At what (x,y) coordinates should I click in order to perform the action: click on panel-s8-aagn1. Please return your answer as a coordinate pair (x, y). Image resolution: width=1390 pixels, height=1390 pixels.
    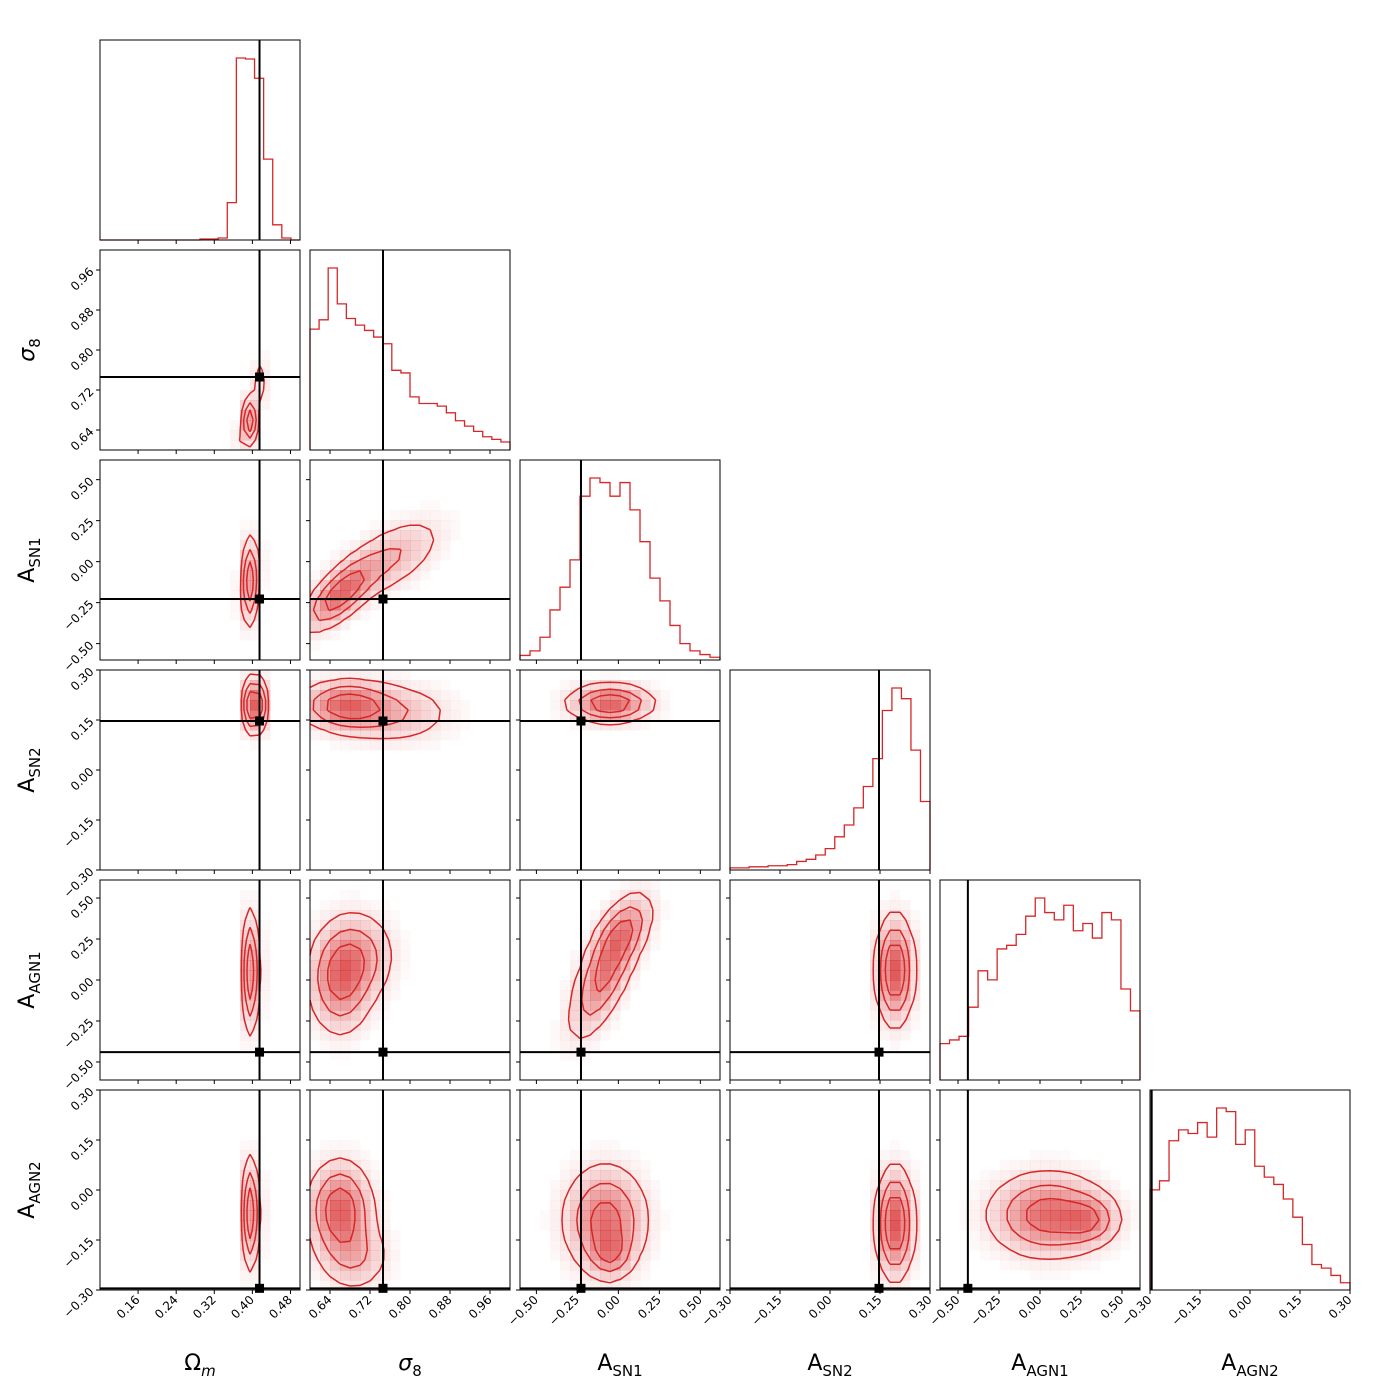
    Looking at the image, I should click on (409, 980).